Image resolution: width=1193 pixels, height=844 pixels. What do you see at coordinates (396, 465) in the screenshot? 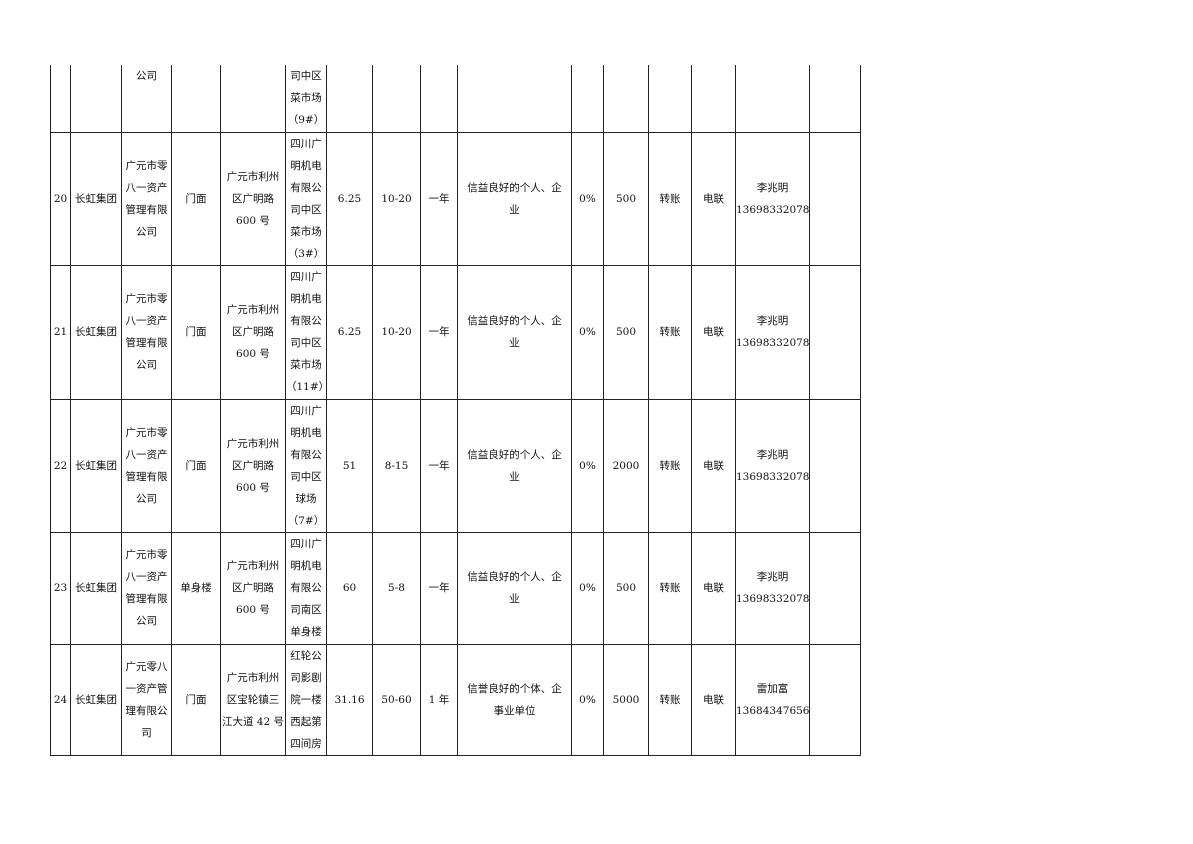
I see `cell-price: 8-15` at bounding box center [396, 465].